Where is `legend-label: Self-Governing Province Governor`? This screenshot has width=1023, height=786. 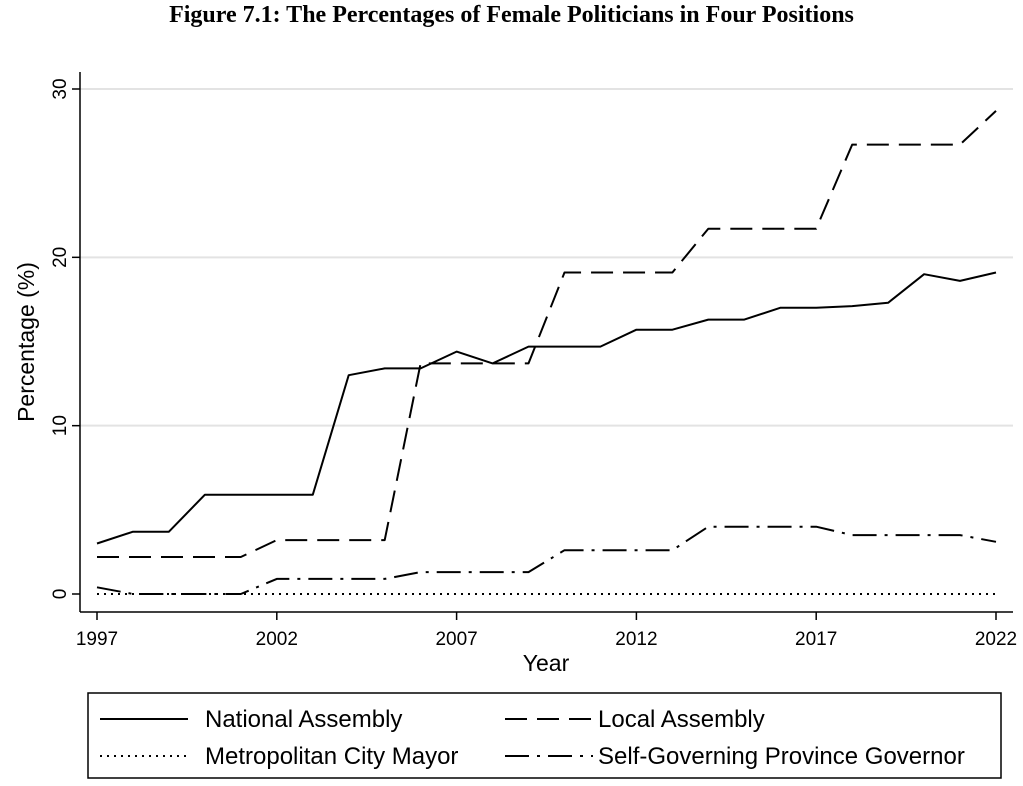 legend-label: Self-Governing Province Governor is located at coordinates (781, 756).